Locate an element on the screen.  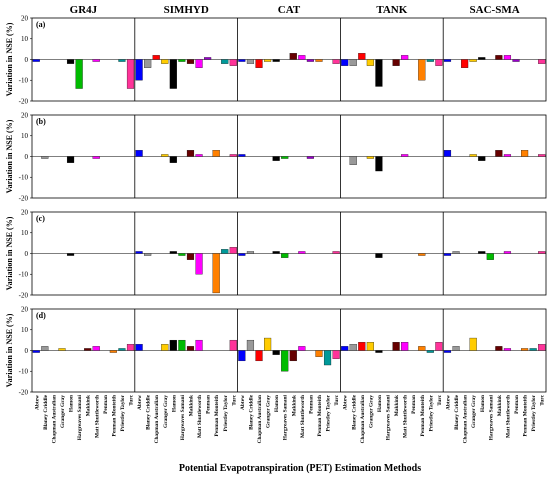
bar-simhyd-penman is located at coordinates (208, 58).